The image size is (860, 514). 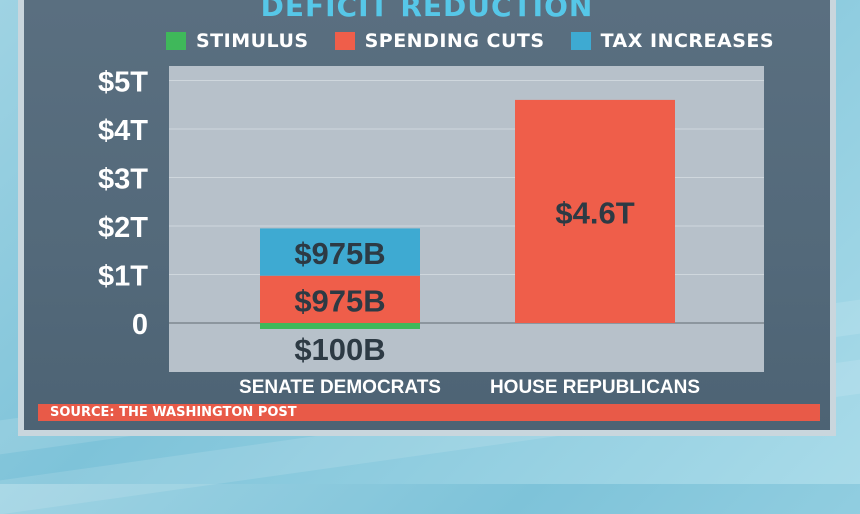 What do you see at coordinates (595, 387) in the screenshot?
I see `x-category-label: HOUSE REPUBLICANS` at bounding box center [595, 387].